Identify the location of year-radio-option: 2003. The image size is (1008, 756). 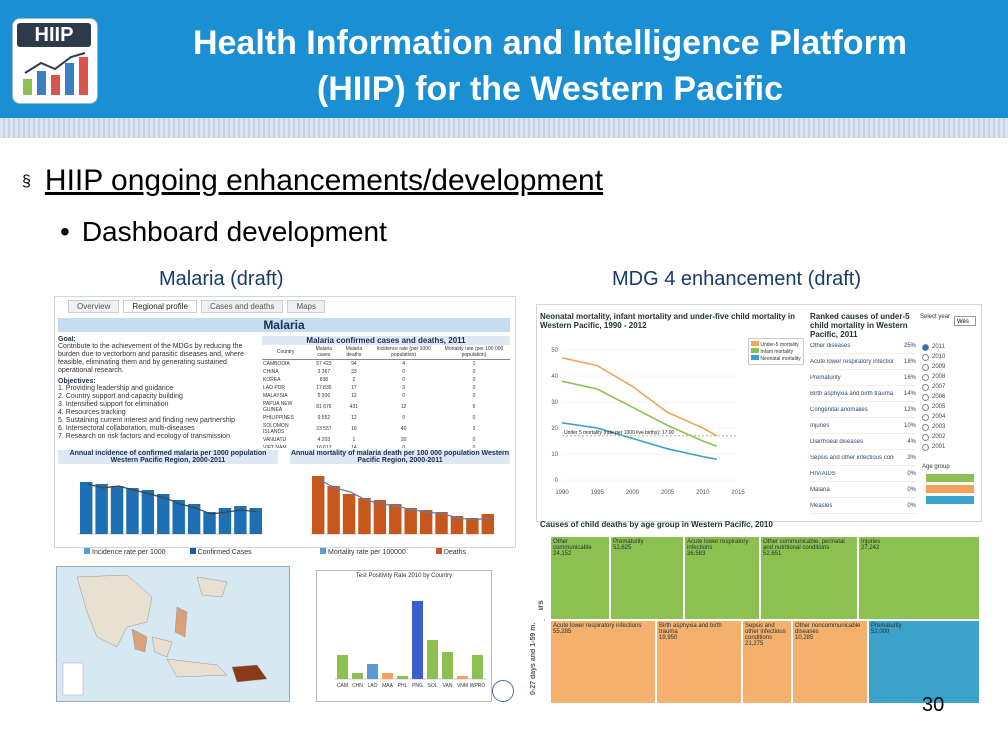
(948, 427).